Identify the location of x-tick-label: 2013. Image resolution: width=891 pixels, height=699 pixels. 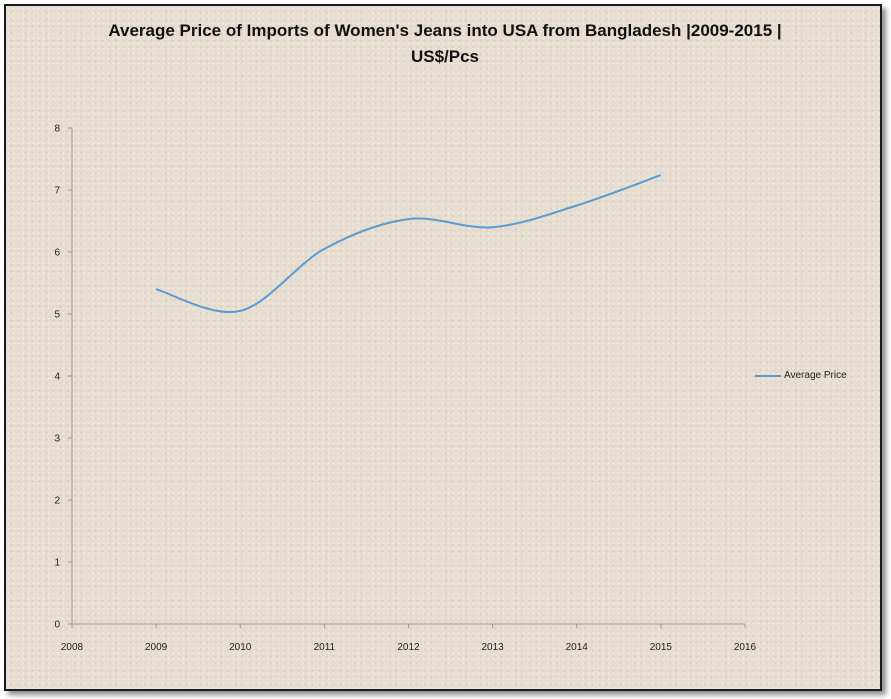
(493, 647).